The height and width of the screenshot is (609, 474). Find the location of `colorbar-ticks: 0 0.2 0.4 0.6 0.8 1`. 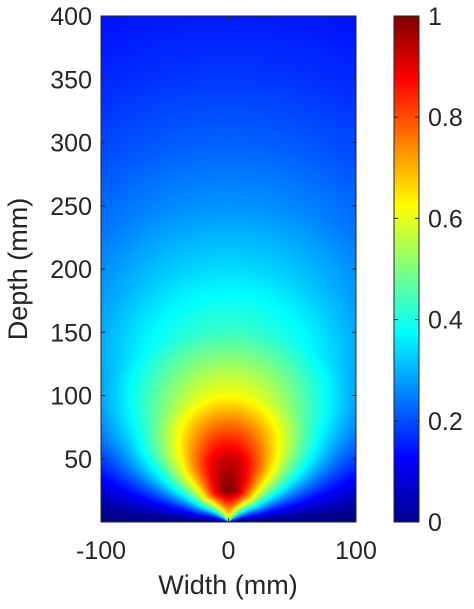

colorbar-ticks: 0 0.2 0.4 0.6 0.8 1 is located at coordinates (428, 270).